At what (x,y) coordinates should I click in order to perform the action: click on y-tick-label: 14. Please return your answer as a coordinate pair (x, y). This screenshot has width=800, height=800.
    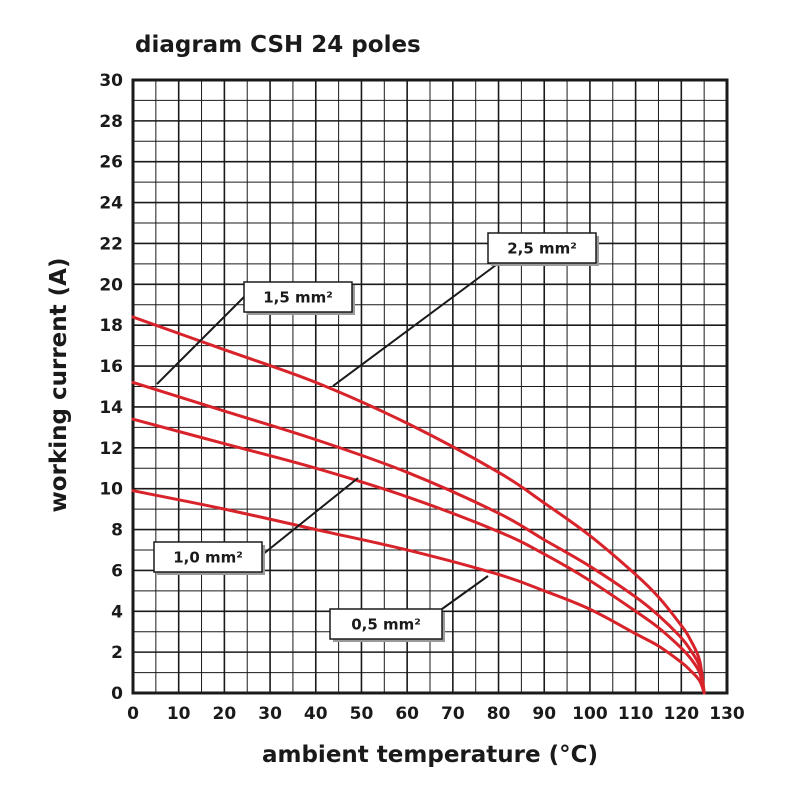
    Looking at the image, I should click on (111, 408).